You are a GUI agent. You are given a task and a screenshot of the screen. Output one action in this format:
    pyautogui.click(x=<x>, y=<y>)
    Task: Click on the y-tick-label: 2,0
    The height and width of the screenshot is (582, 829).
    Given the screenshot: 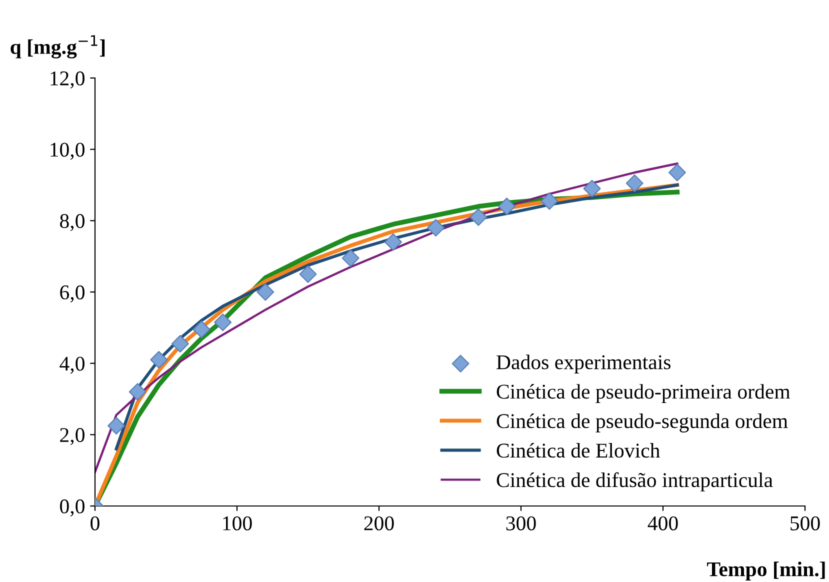 What is the action you would take?
    pyautogui.click(x=72, y=437)
    